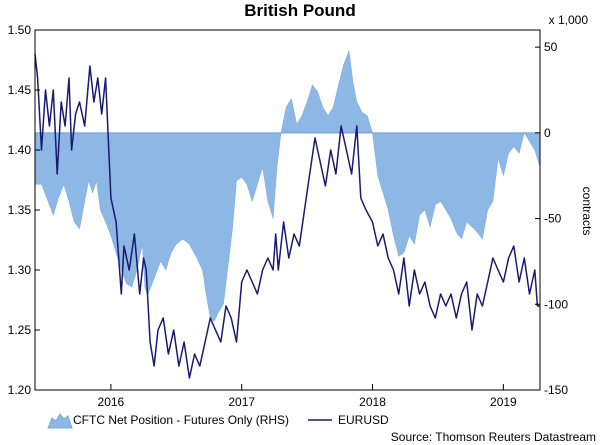 Image resolution: width=600 pixels, height=445 pixels. What do you see at coordinates (241, 402) in the screenshot?
I see `x-tick-label: 2017` at bounding box center [241, 402].